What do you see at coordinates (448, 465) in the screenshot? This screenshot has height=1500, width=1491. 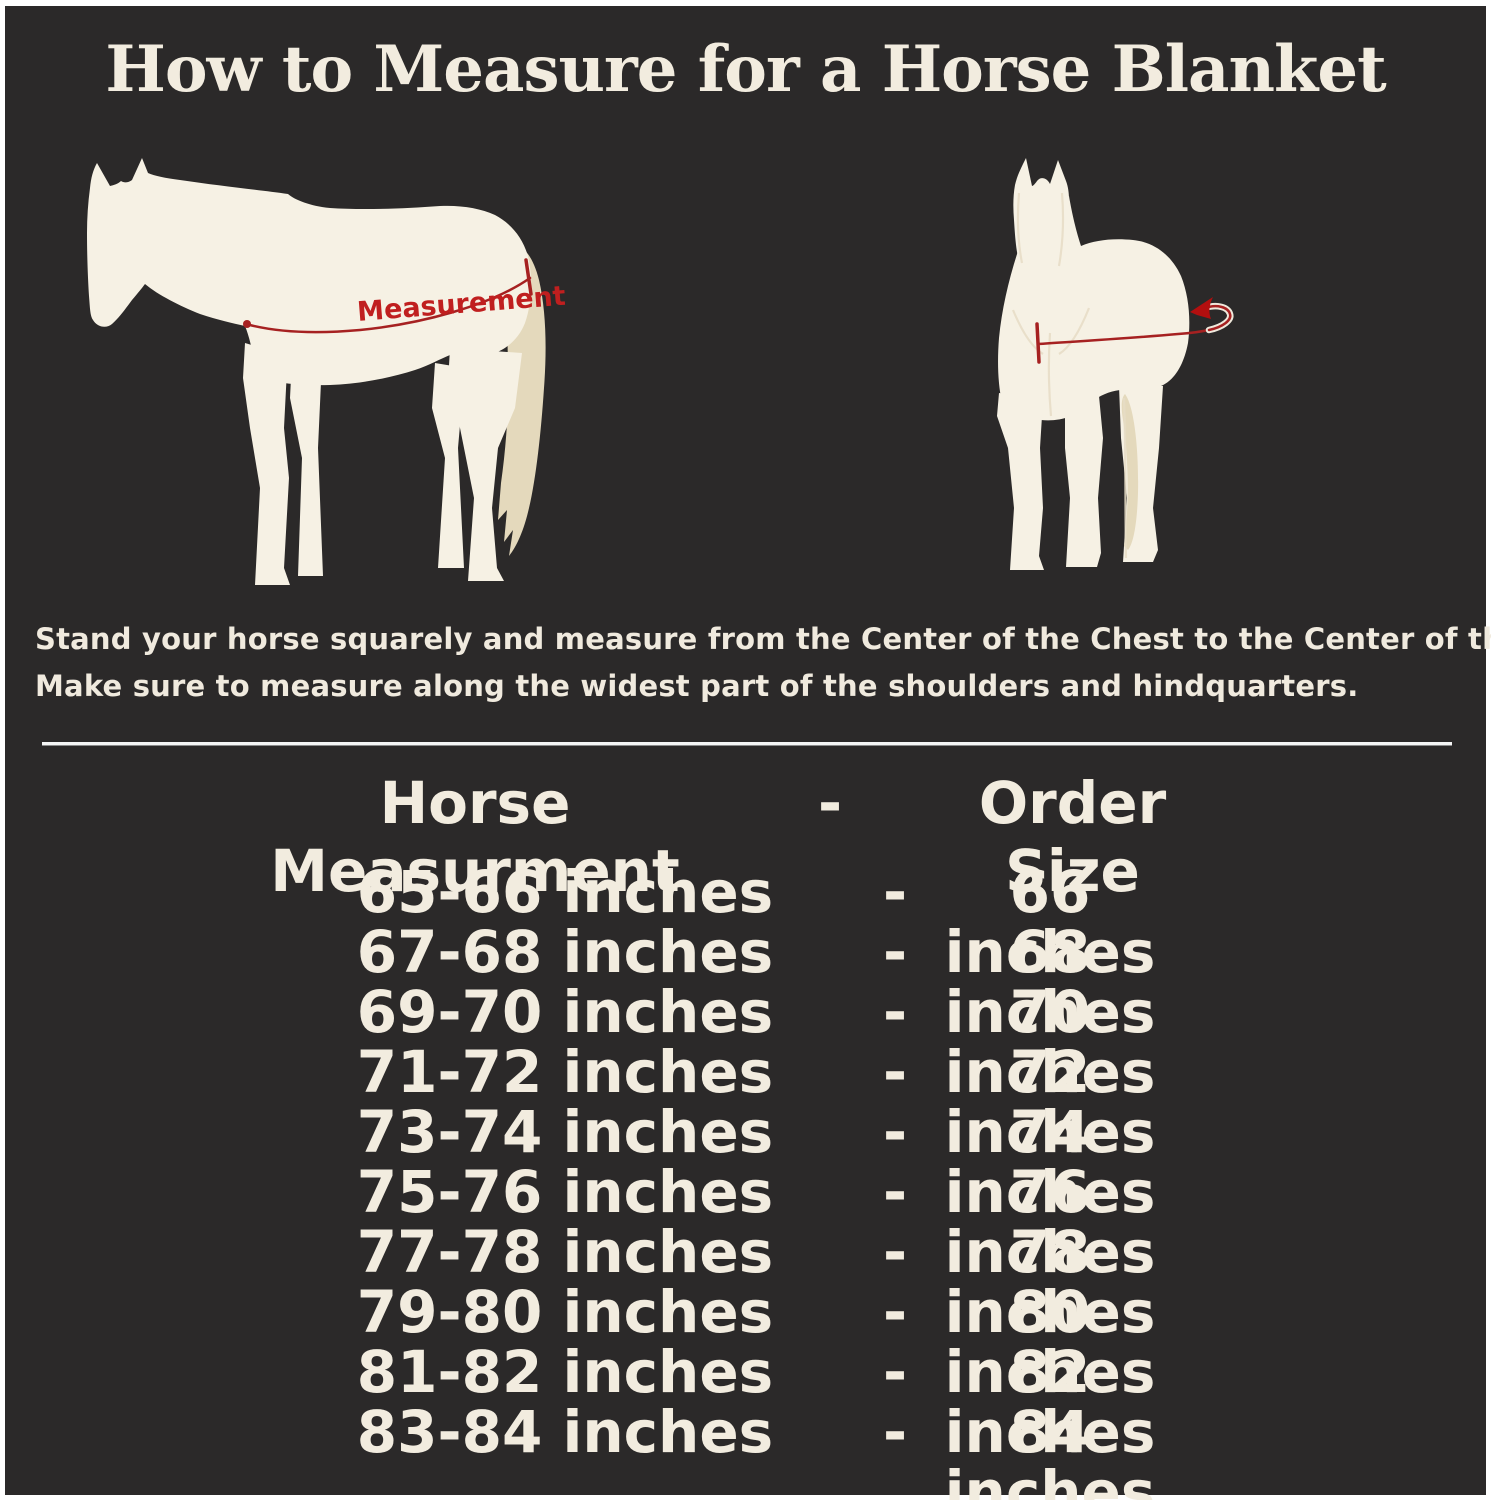 I see `horse-hind-leg-far` at bounding box center [448, 465].